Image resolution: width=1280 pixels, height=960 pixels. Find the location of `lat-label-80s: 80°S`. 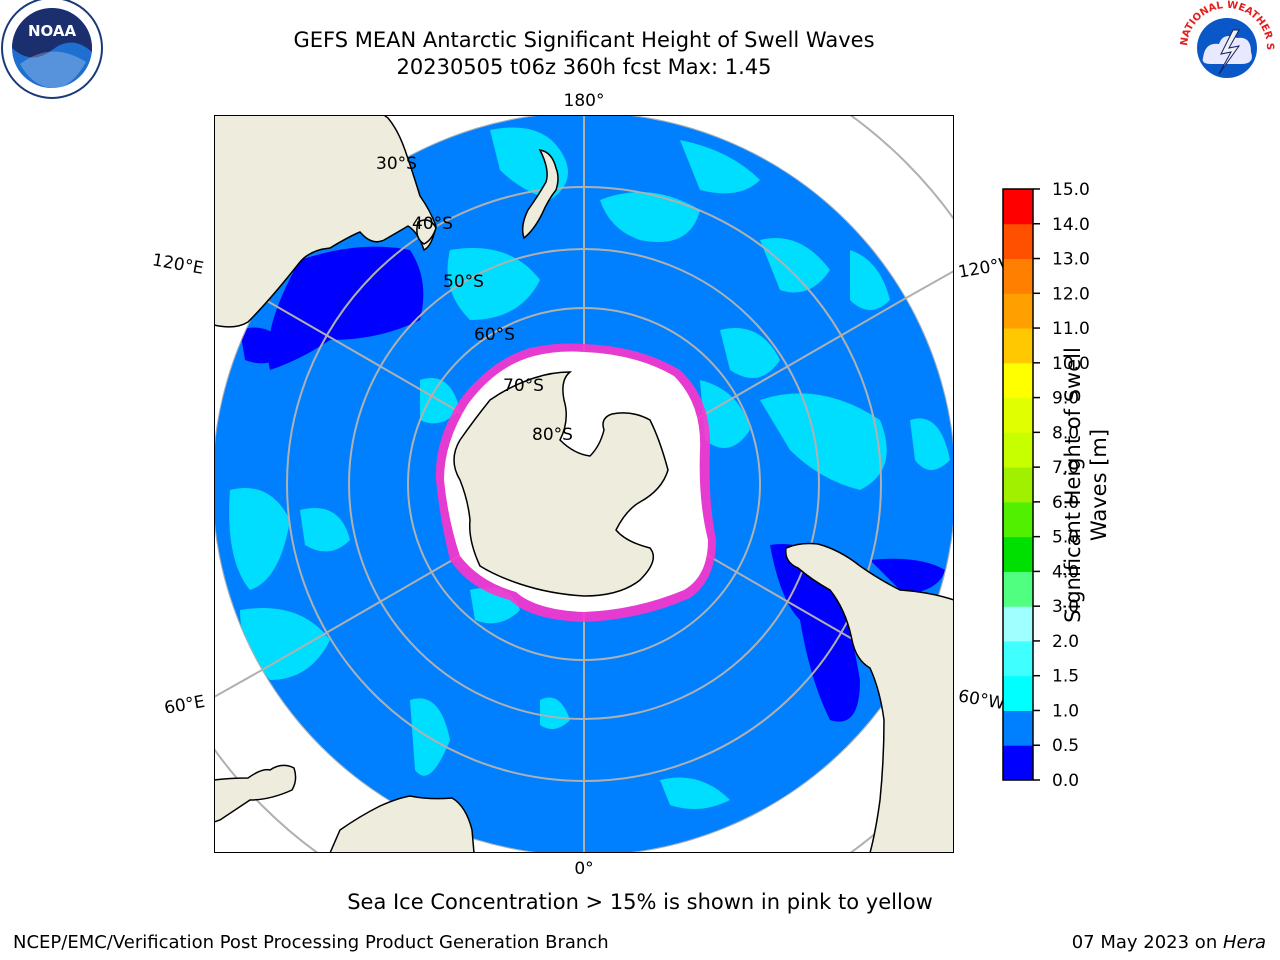

lat-label-80s: 80°S is located at coordinates (552, 435).